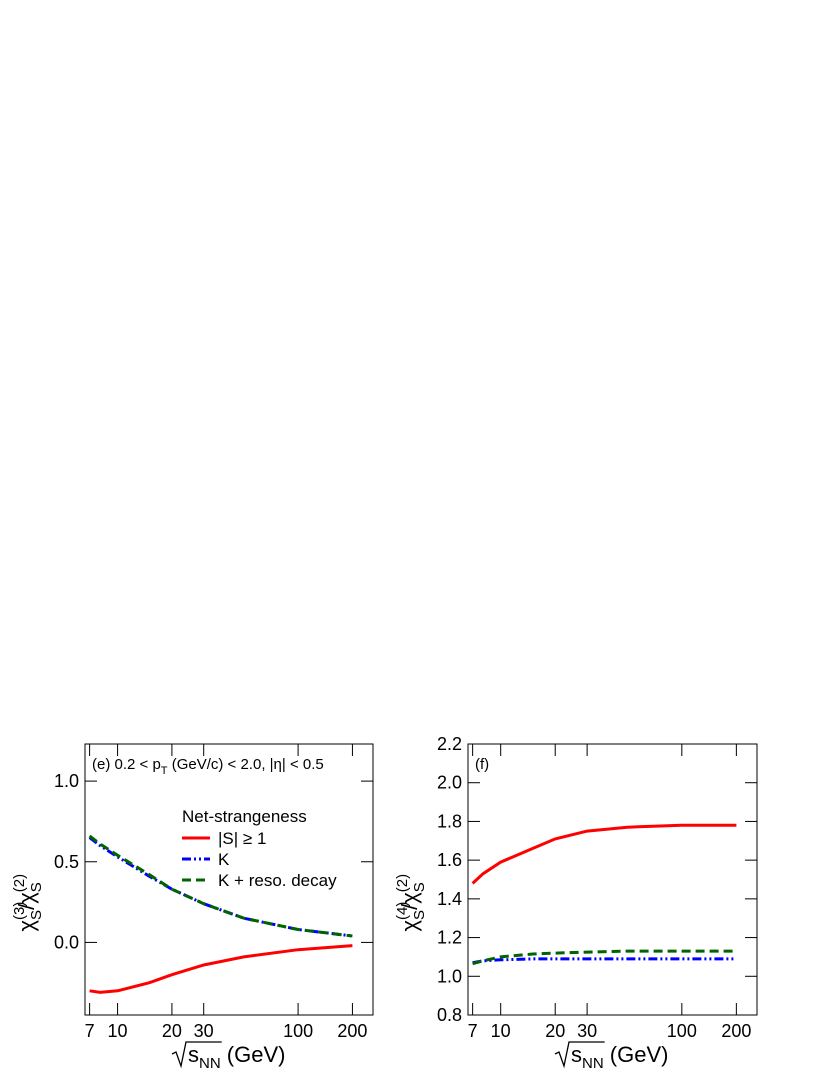 The image size is (830, 1075). I want to click on y-tick-label: 2.0, so click(449, 783).